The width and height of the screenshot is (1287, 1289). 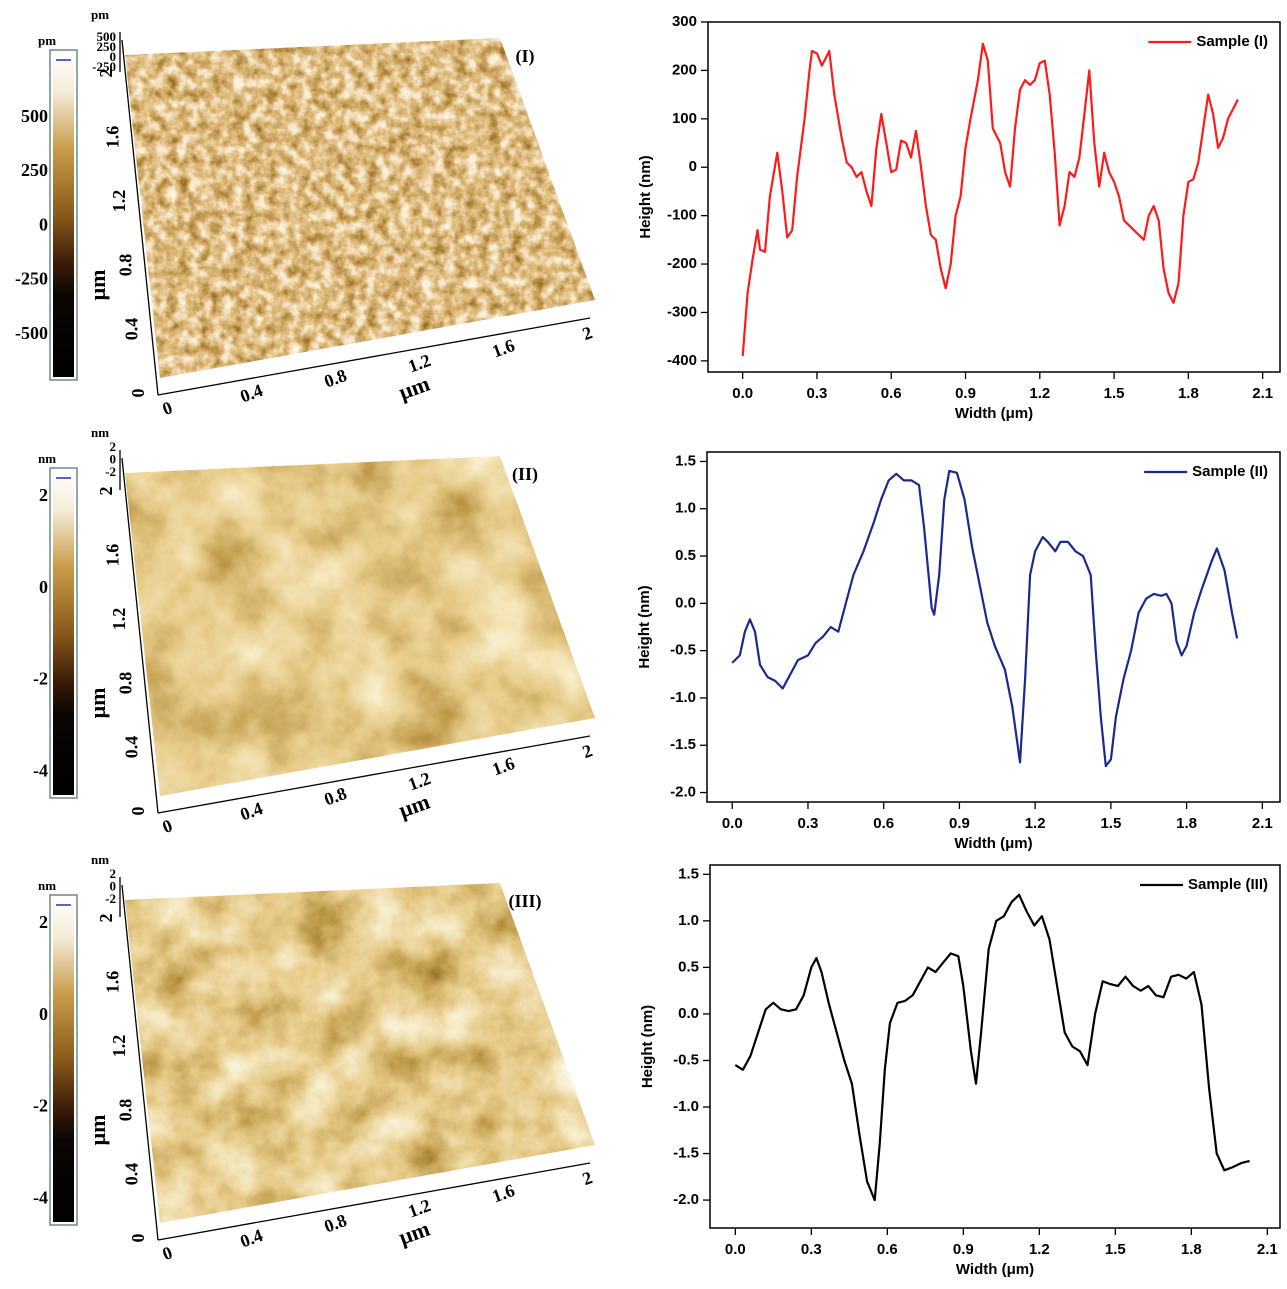 I want to click on x-tick-label: 0.9, so click(x=963, y=1249).